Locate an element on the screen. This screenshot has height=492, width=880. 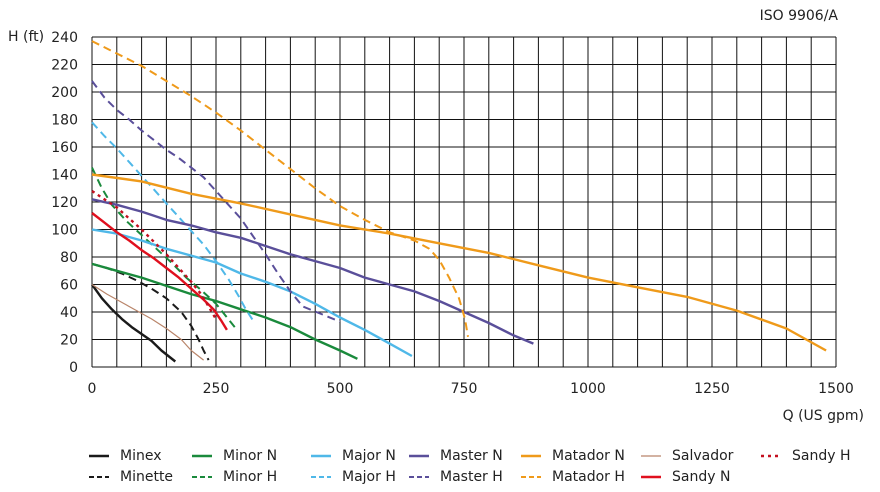
x-tick-label: 750 is located at coordinates (464, 389).